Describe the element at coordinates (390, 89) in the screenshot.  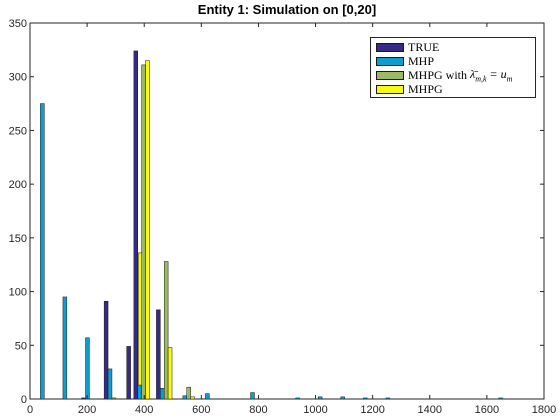
I see `legend-swatch-mhpg` at that location.